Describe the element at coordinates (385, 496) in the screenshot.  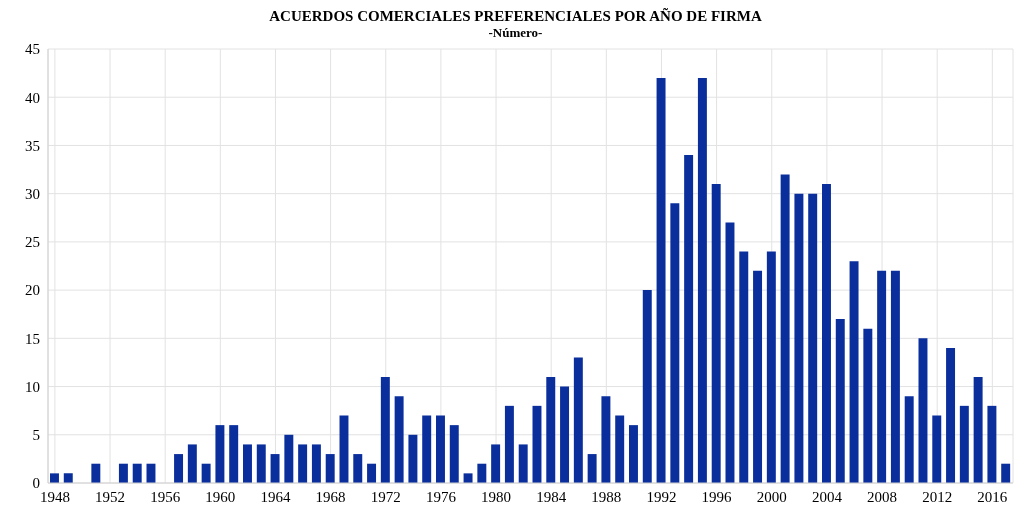
I see `x-tick-label: 1972` at that location.